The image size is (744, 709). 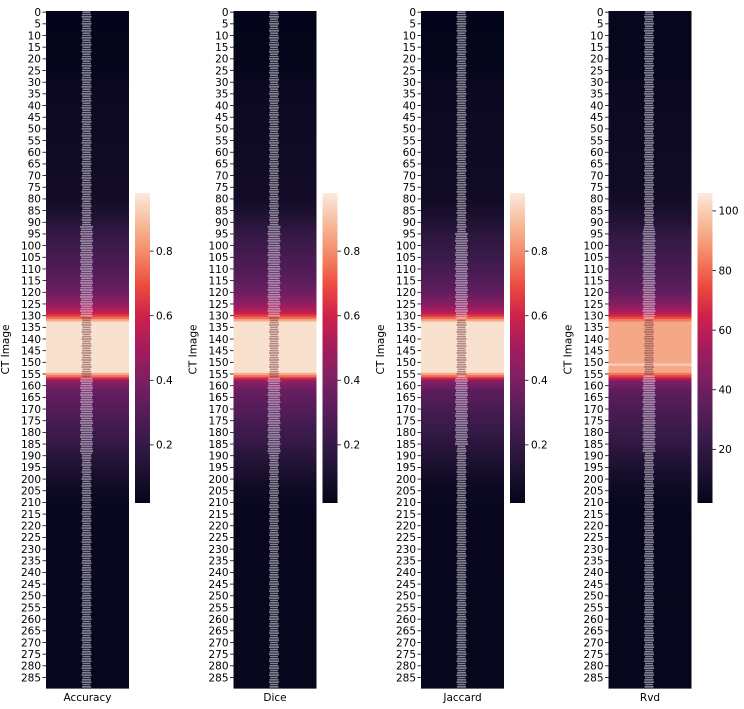 I want to click on cell-annotations, so click(x=649, y=349).